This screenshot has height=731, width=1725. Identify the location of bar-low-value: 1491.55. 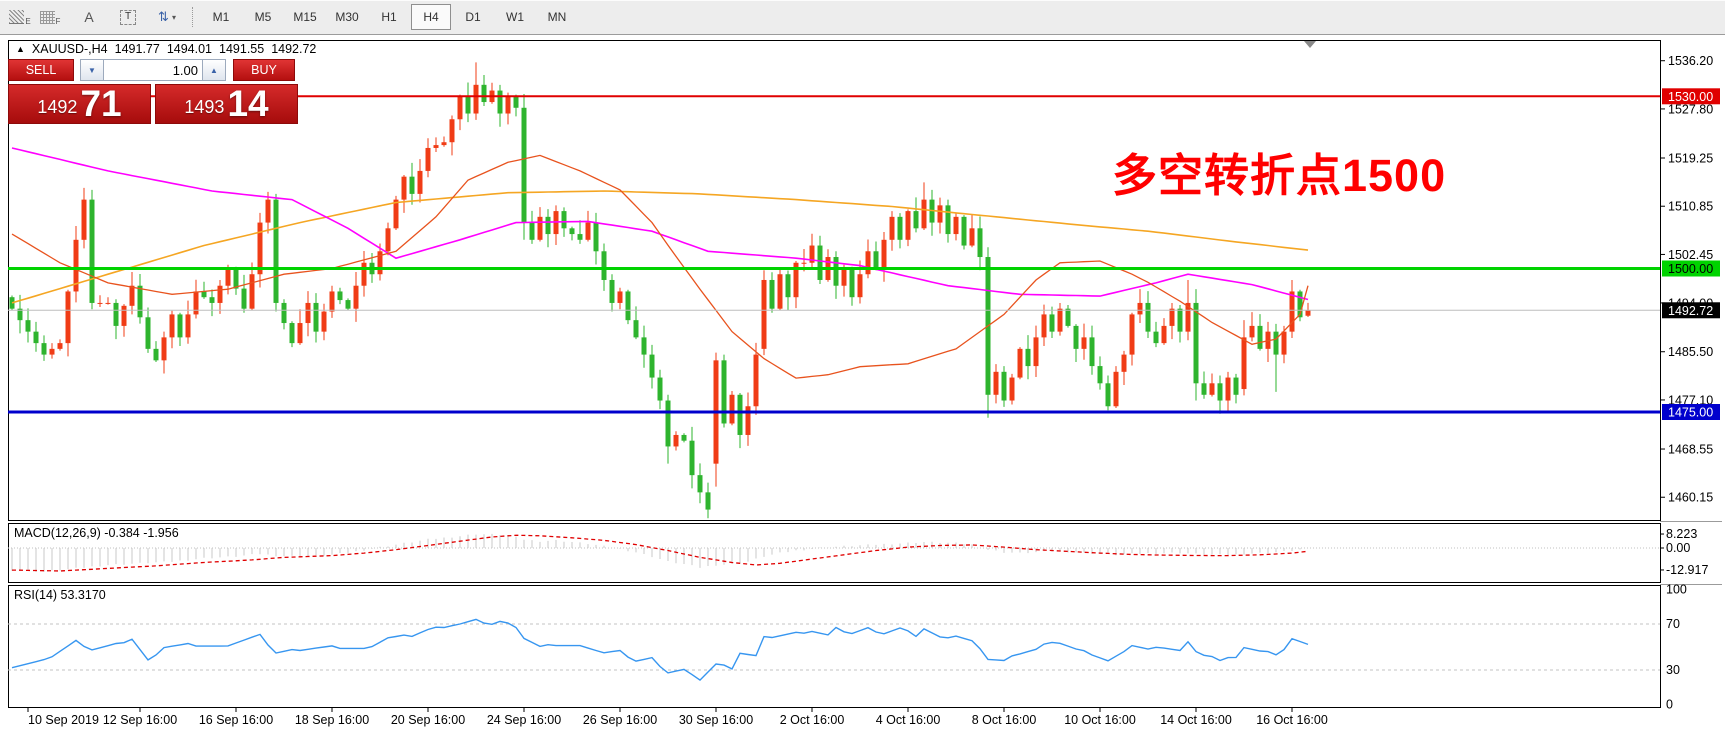
(242, 49).